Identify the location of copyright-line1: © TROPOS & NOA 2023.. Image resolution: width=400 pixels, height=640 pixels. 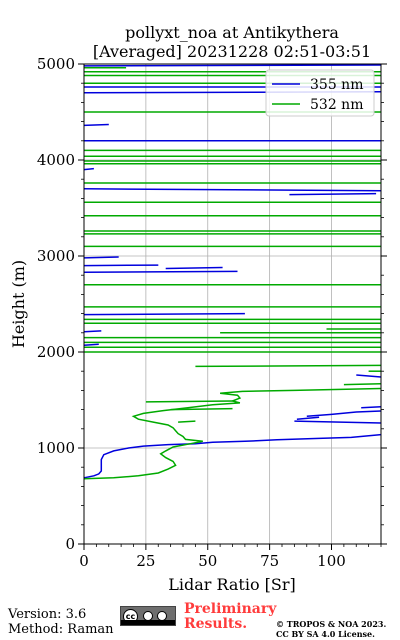
(331, 624).